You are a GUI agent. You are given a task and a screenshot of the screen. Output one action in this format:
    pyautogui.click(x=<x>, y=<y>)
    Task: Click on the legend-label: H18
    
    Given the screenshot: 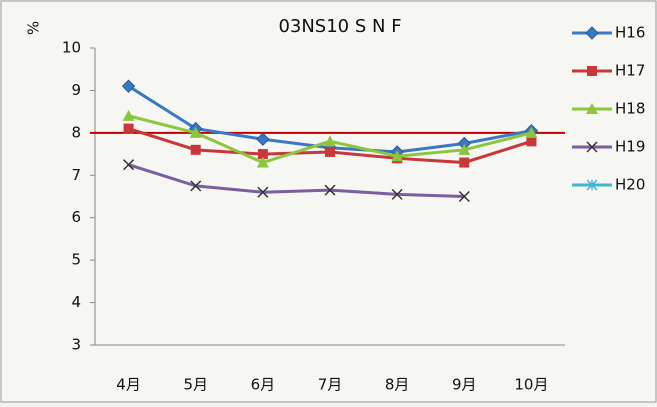 What is the action you would take?
    pyautogui.click(x=630, y=109)
    